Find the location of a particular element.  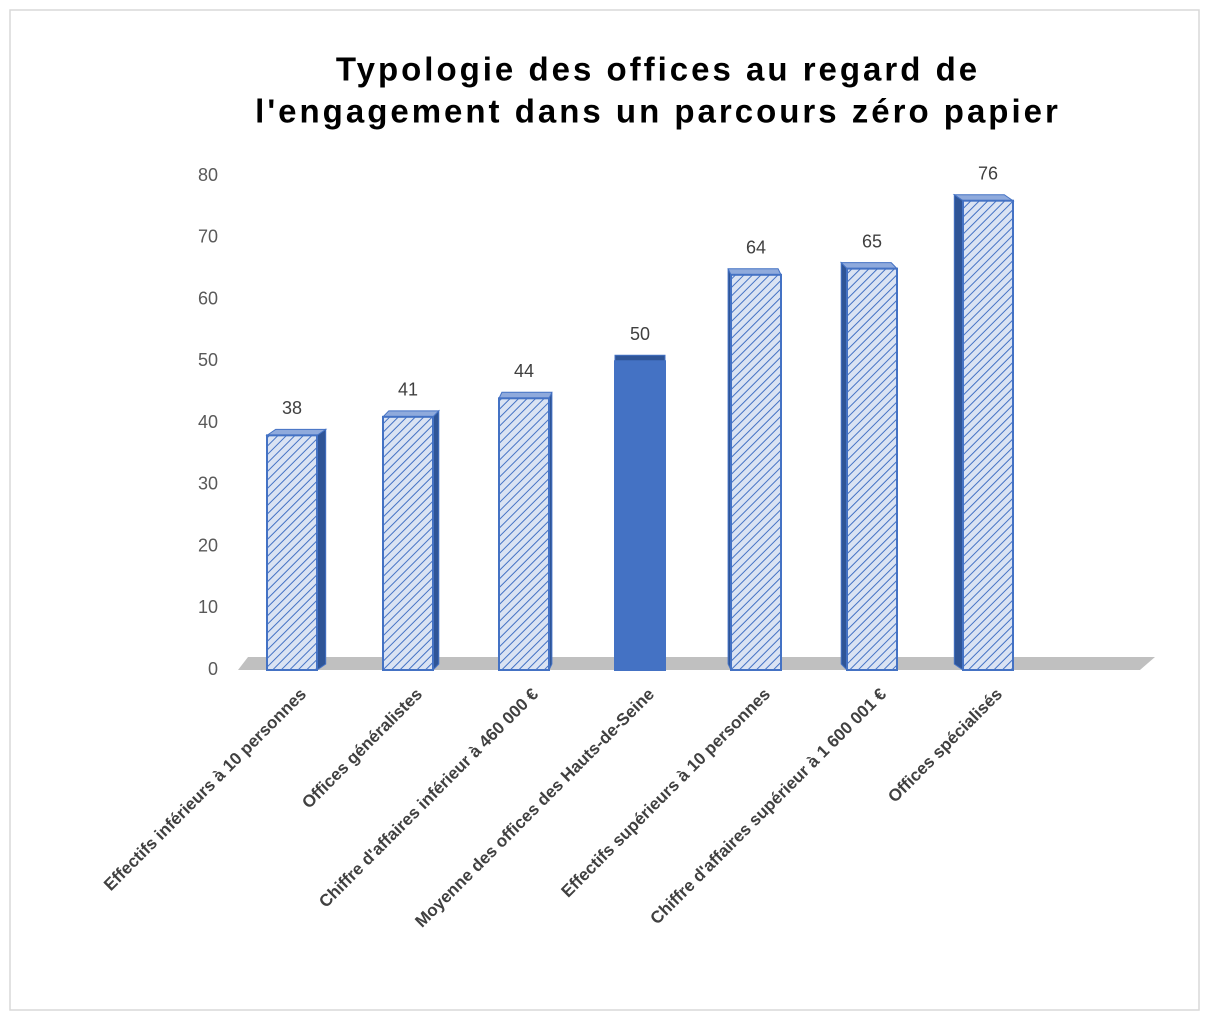

data-label: 65 is located at coordinates (872, 241).